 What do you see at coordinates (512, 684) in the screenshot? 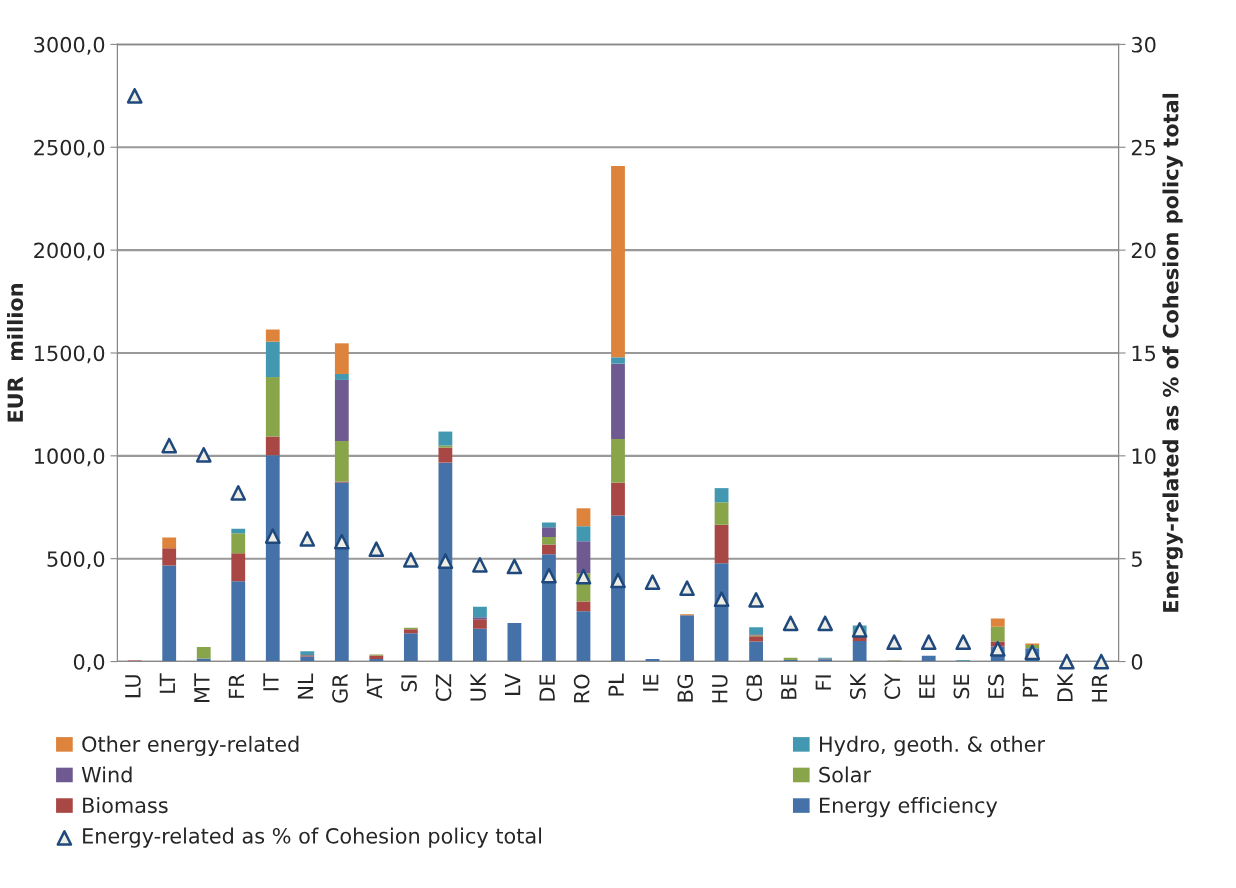
I see `x-tick-label: LV` at bounding box center [512, 684].